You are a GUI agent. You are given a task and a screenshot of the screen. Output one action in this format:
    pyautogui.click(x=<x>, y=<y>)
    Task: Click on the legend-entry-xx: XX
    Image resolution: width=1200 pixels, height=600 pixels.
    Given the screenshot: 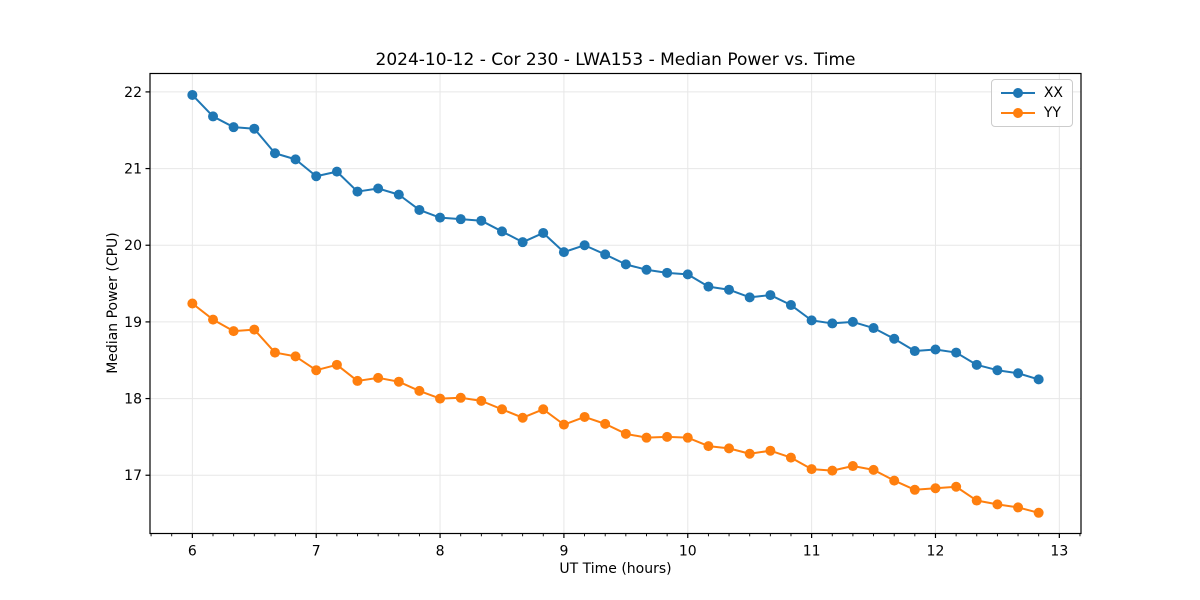 What is the action you would take?
    pyautogui.click(x=1031, y=93)
    